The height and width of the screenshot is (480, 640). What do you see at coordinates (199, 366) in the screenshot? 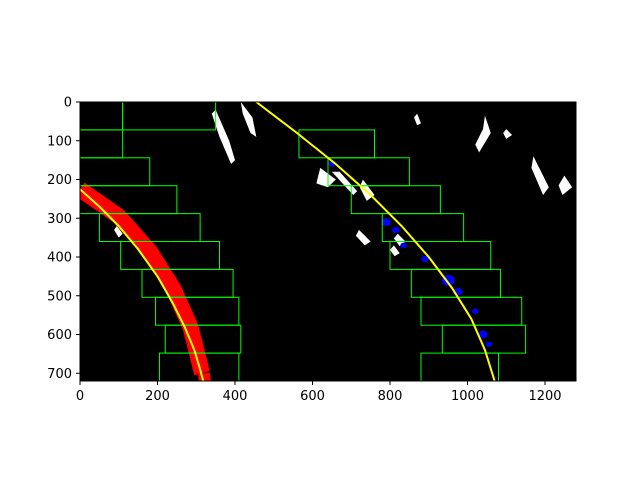
I see `left-window` at bounding box center [199, 366].